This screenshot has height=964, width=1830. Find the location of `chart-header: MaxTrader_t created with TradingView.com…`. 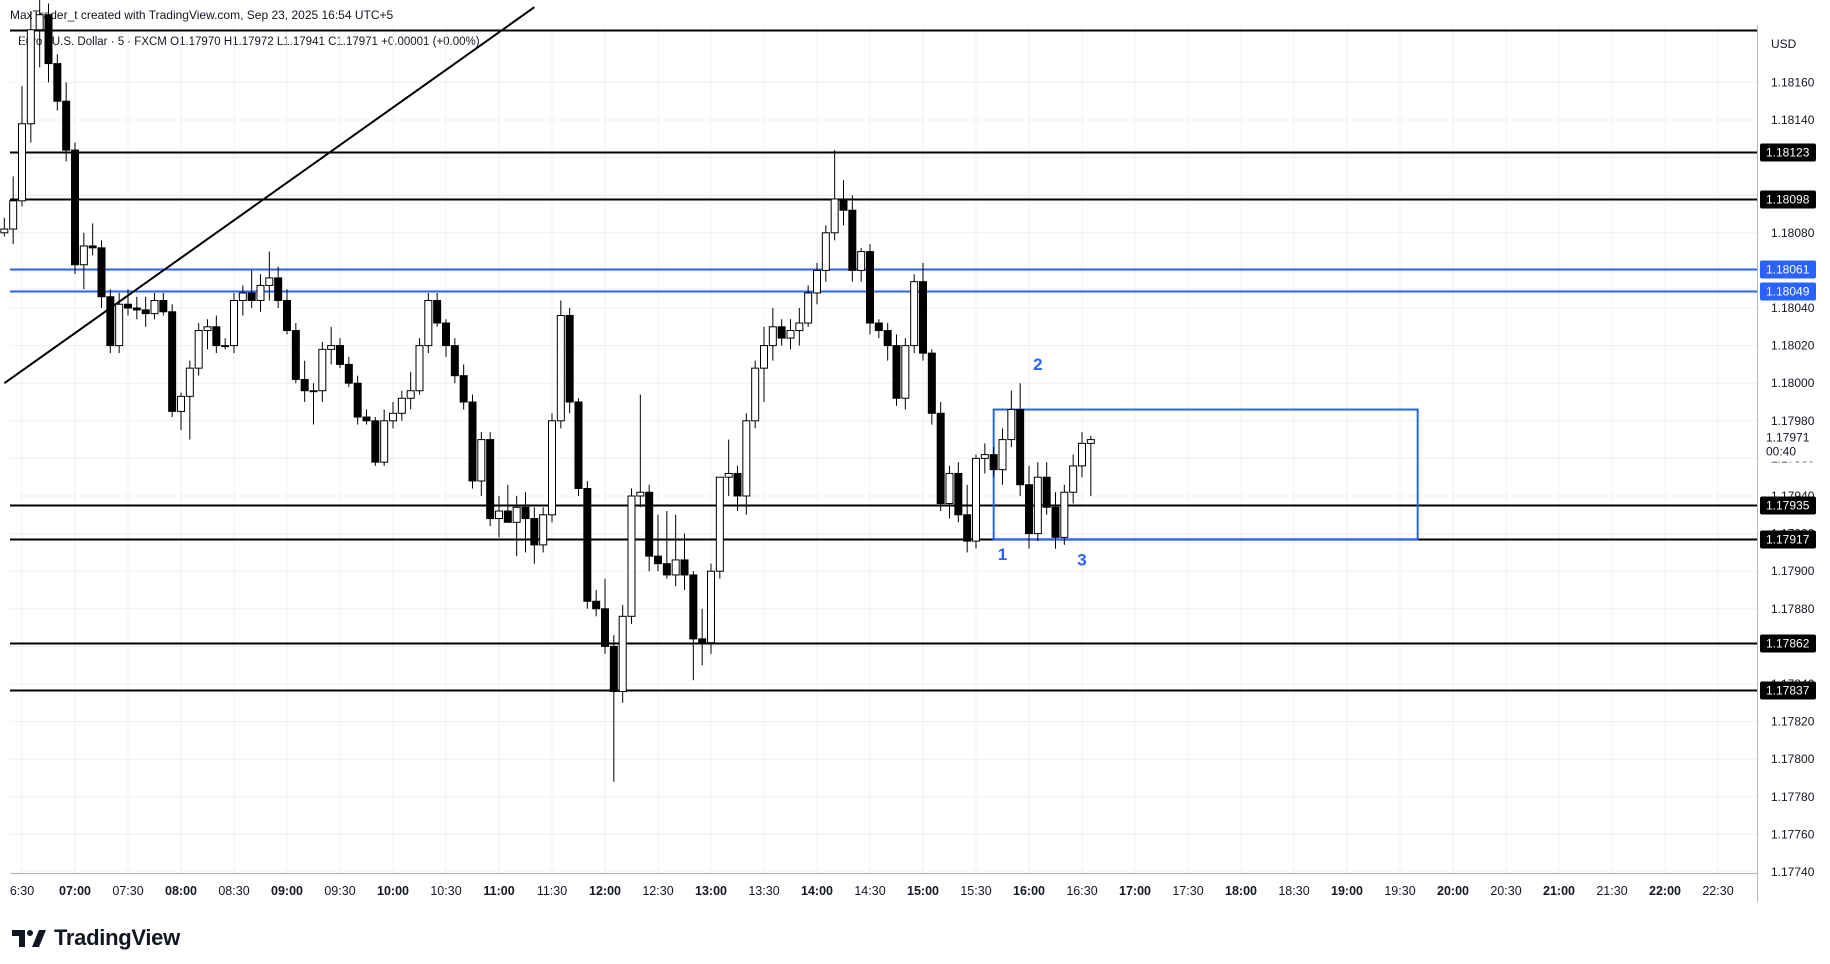

chart-header: MaxTrader_t created with TradingView.com… is located at coordinates (202, 15).